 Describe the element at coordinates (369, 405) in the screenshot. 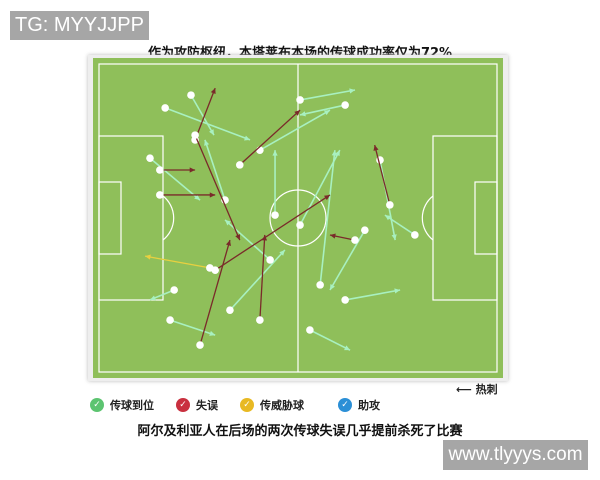

I see `legend-label: 助攻` at that location.